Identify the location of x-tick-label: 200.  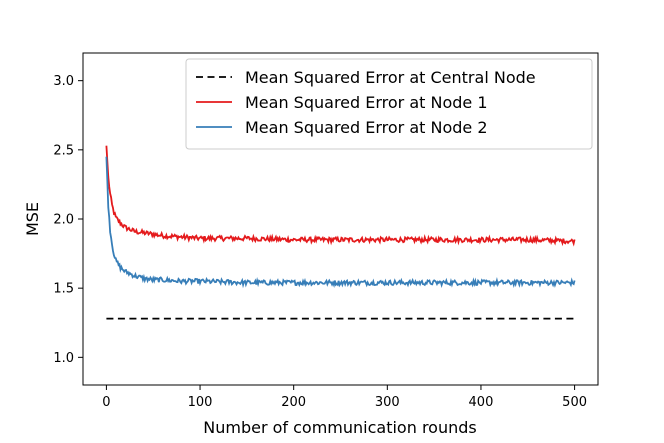
(293, 402).